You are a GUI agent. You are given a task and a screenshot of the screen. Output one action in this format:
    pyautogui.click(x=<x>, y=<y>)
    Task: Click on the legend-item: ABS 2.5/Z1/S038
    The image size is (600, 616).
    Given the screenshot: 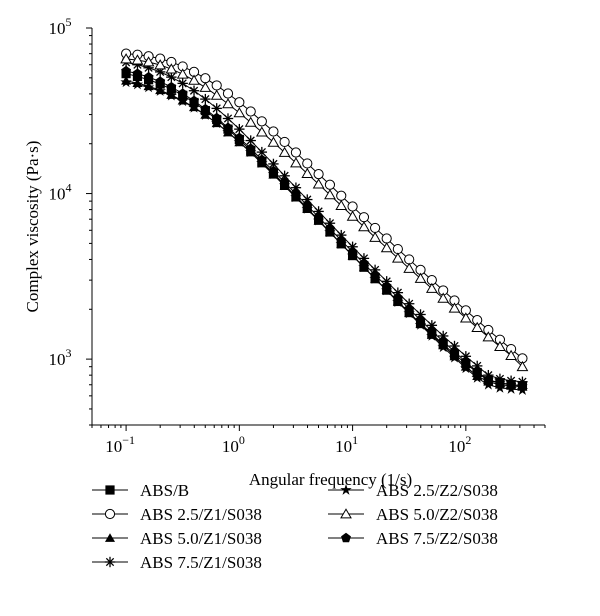 What is the action you would take?
    pyautogui.click(x=177, y=514)
    